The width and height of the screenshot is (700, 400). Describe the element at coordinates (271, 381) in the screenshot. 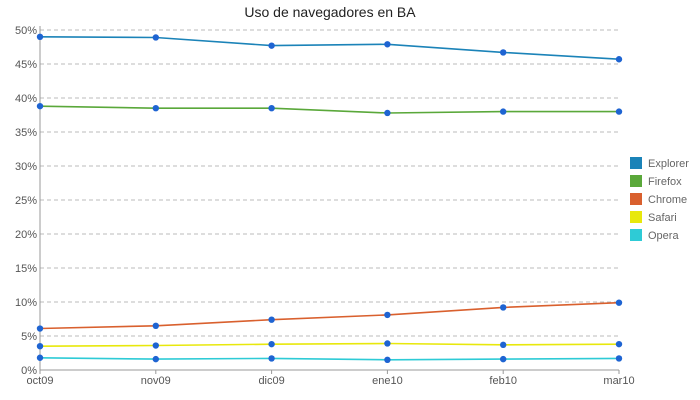

I see `x-tick-label: dic09` at that location.